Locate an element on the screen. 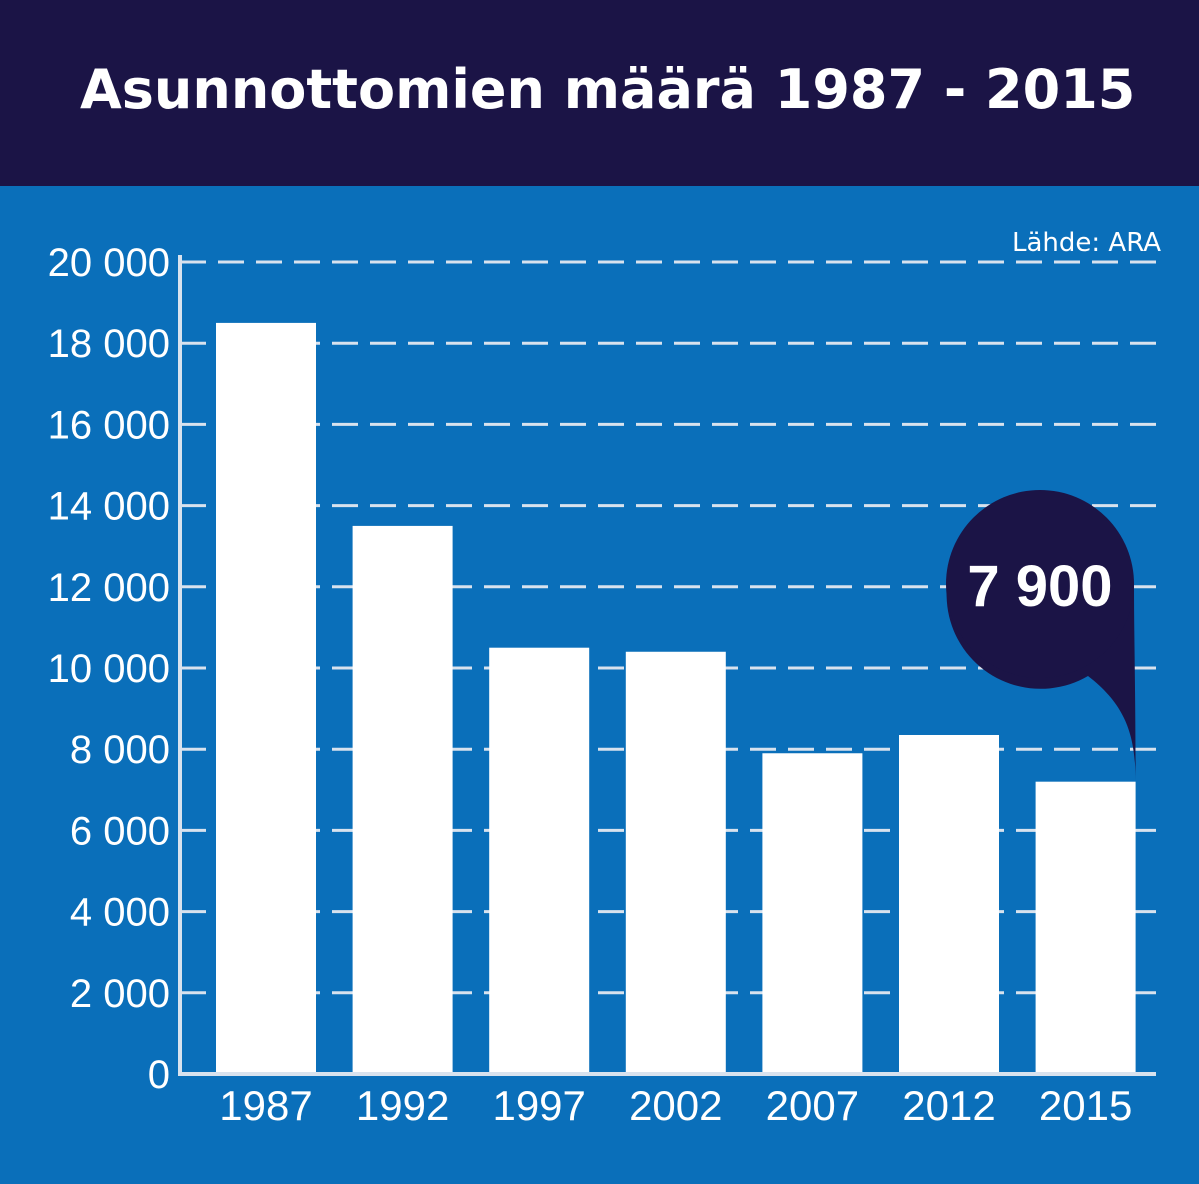 Image resolution: width=1199 pixels, height=1184 pixels. value-callout: 7 900 is located at coordinates (1041, 636).